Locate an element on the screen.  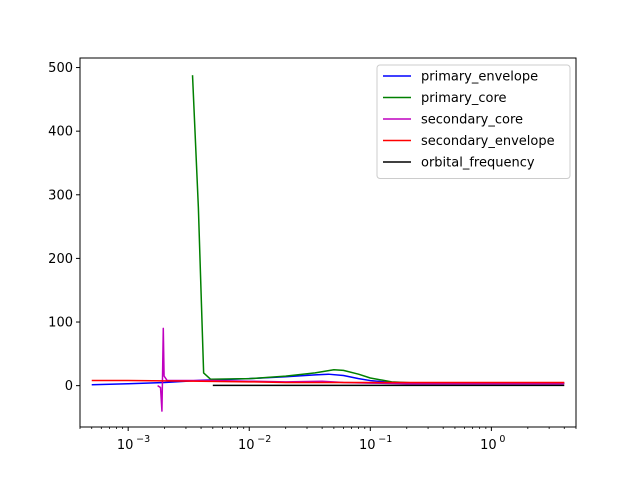
x-tick-exponent: −1 is located at coordinates (385, 439).